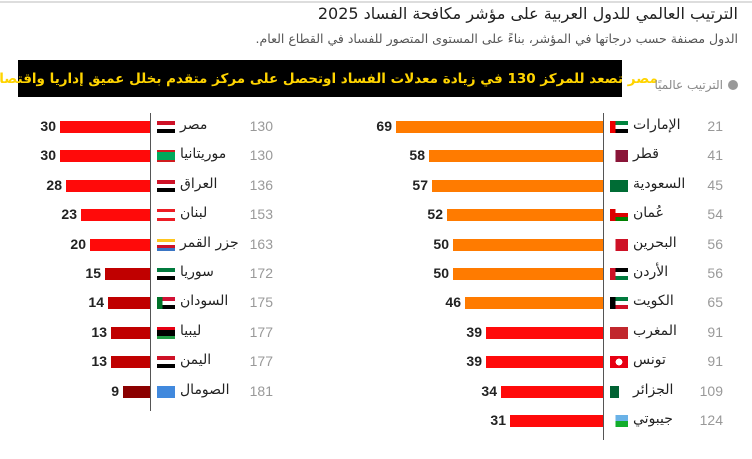  Describe the element at coordinates (715, 302) in the screenshot. I see `global-rank: 65` at that location.